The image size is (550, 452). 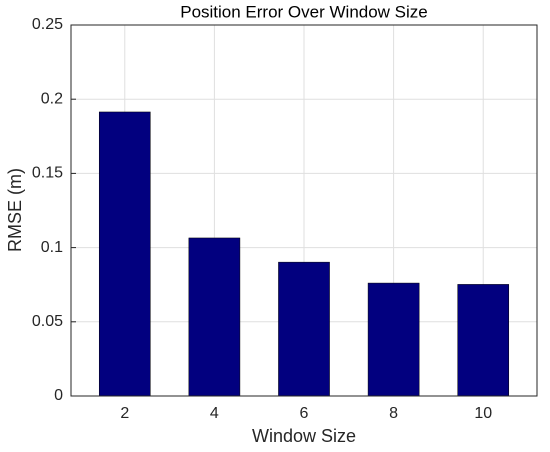 I want to click on y-tick-label: 0.25, so click(x=47, y=24).